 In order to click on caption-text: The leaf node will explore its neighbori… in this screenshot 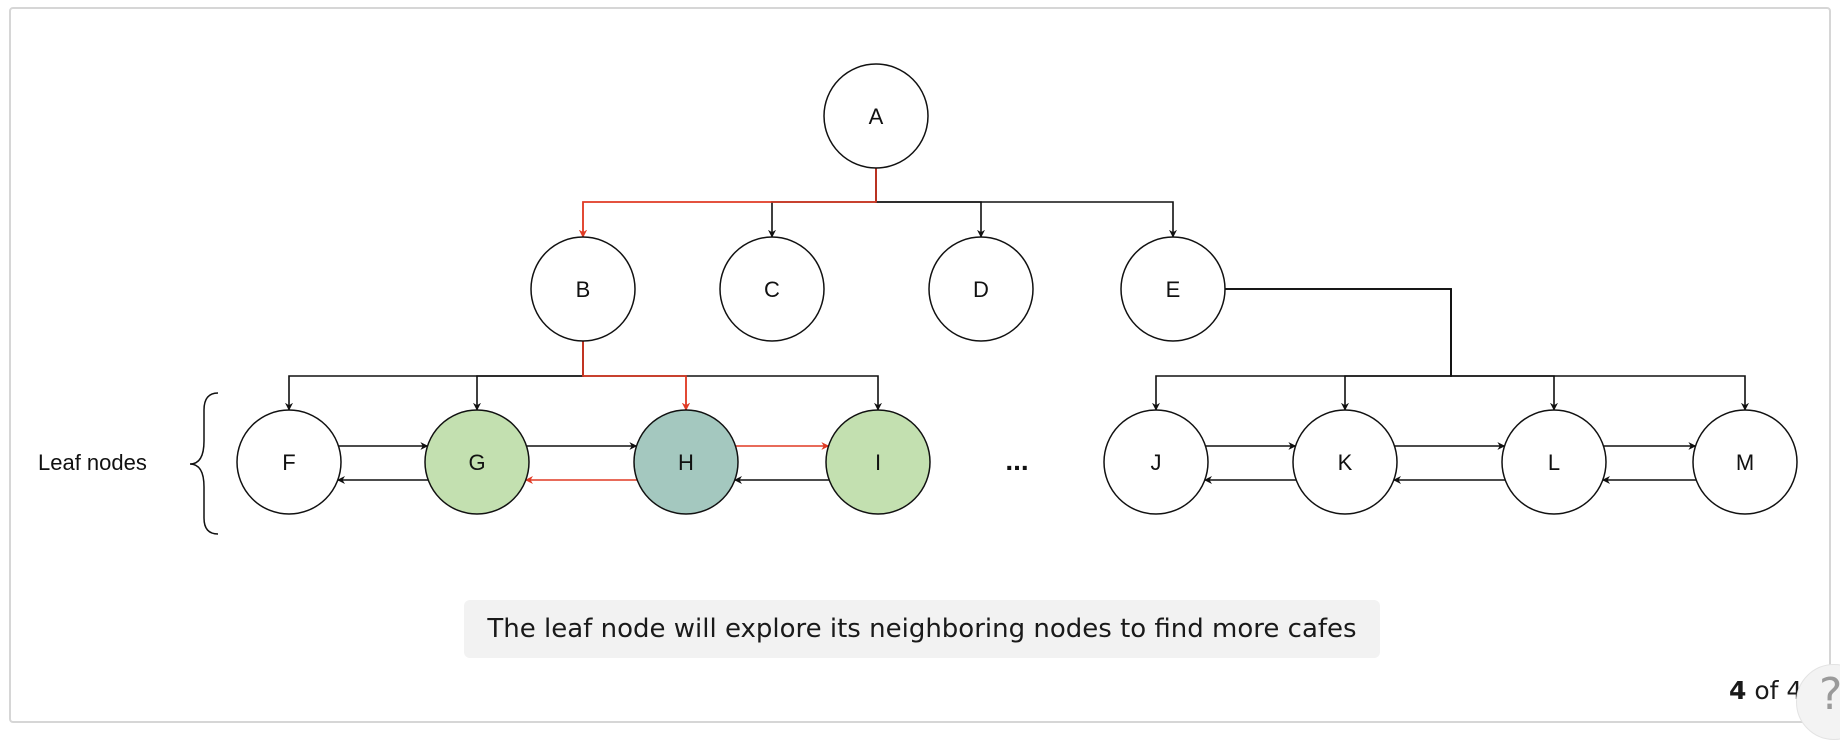, I will do `click(922, 629)`.